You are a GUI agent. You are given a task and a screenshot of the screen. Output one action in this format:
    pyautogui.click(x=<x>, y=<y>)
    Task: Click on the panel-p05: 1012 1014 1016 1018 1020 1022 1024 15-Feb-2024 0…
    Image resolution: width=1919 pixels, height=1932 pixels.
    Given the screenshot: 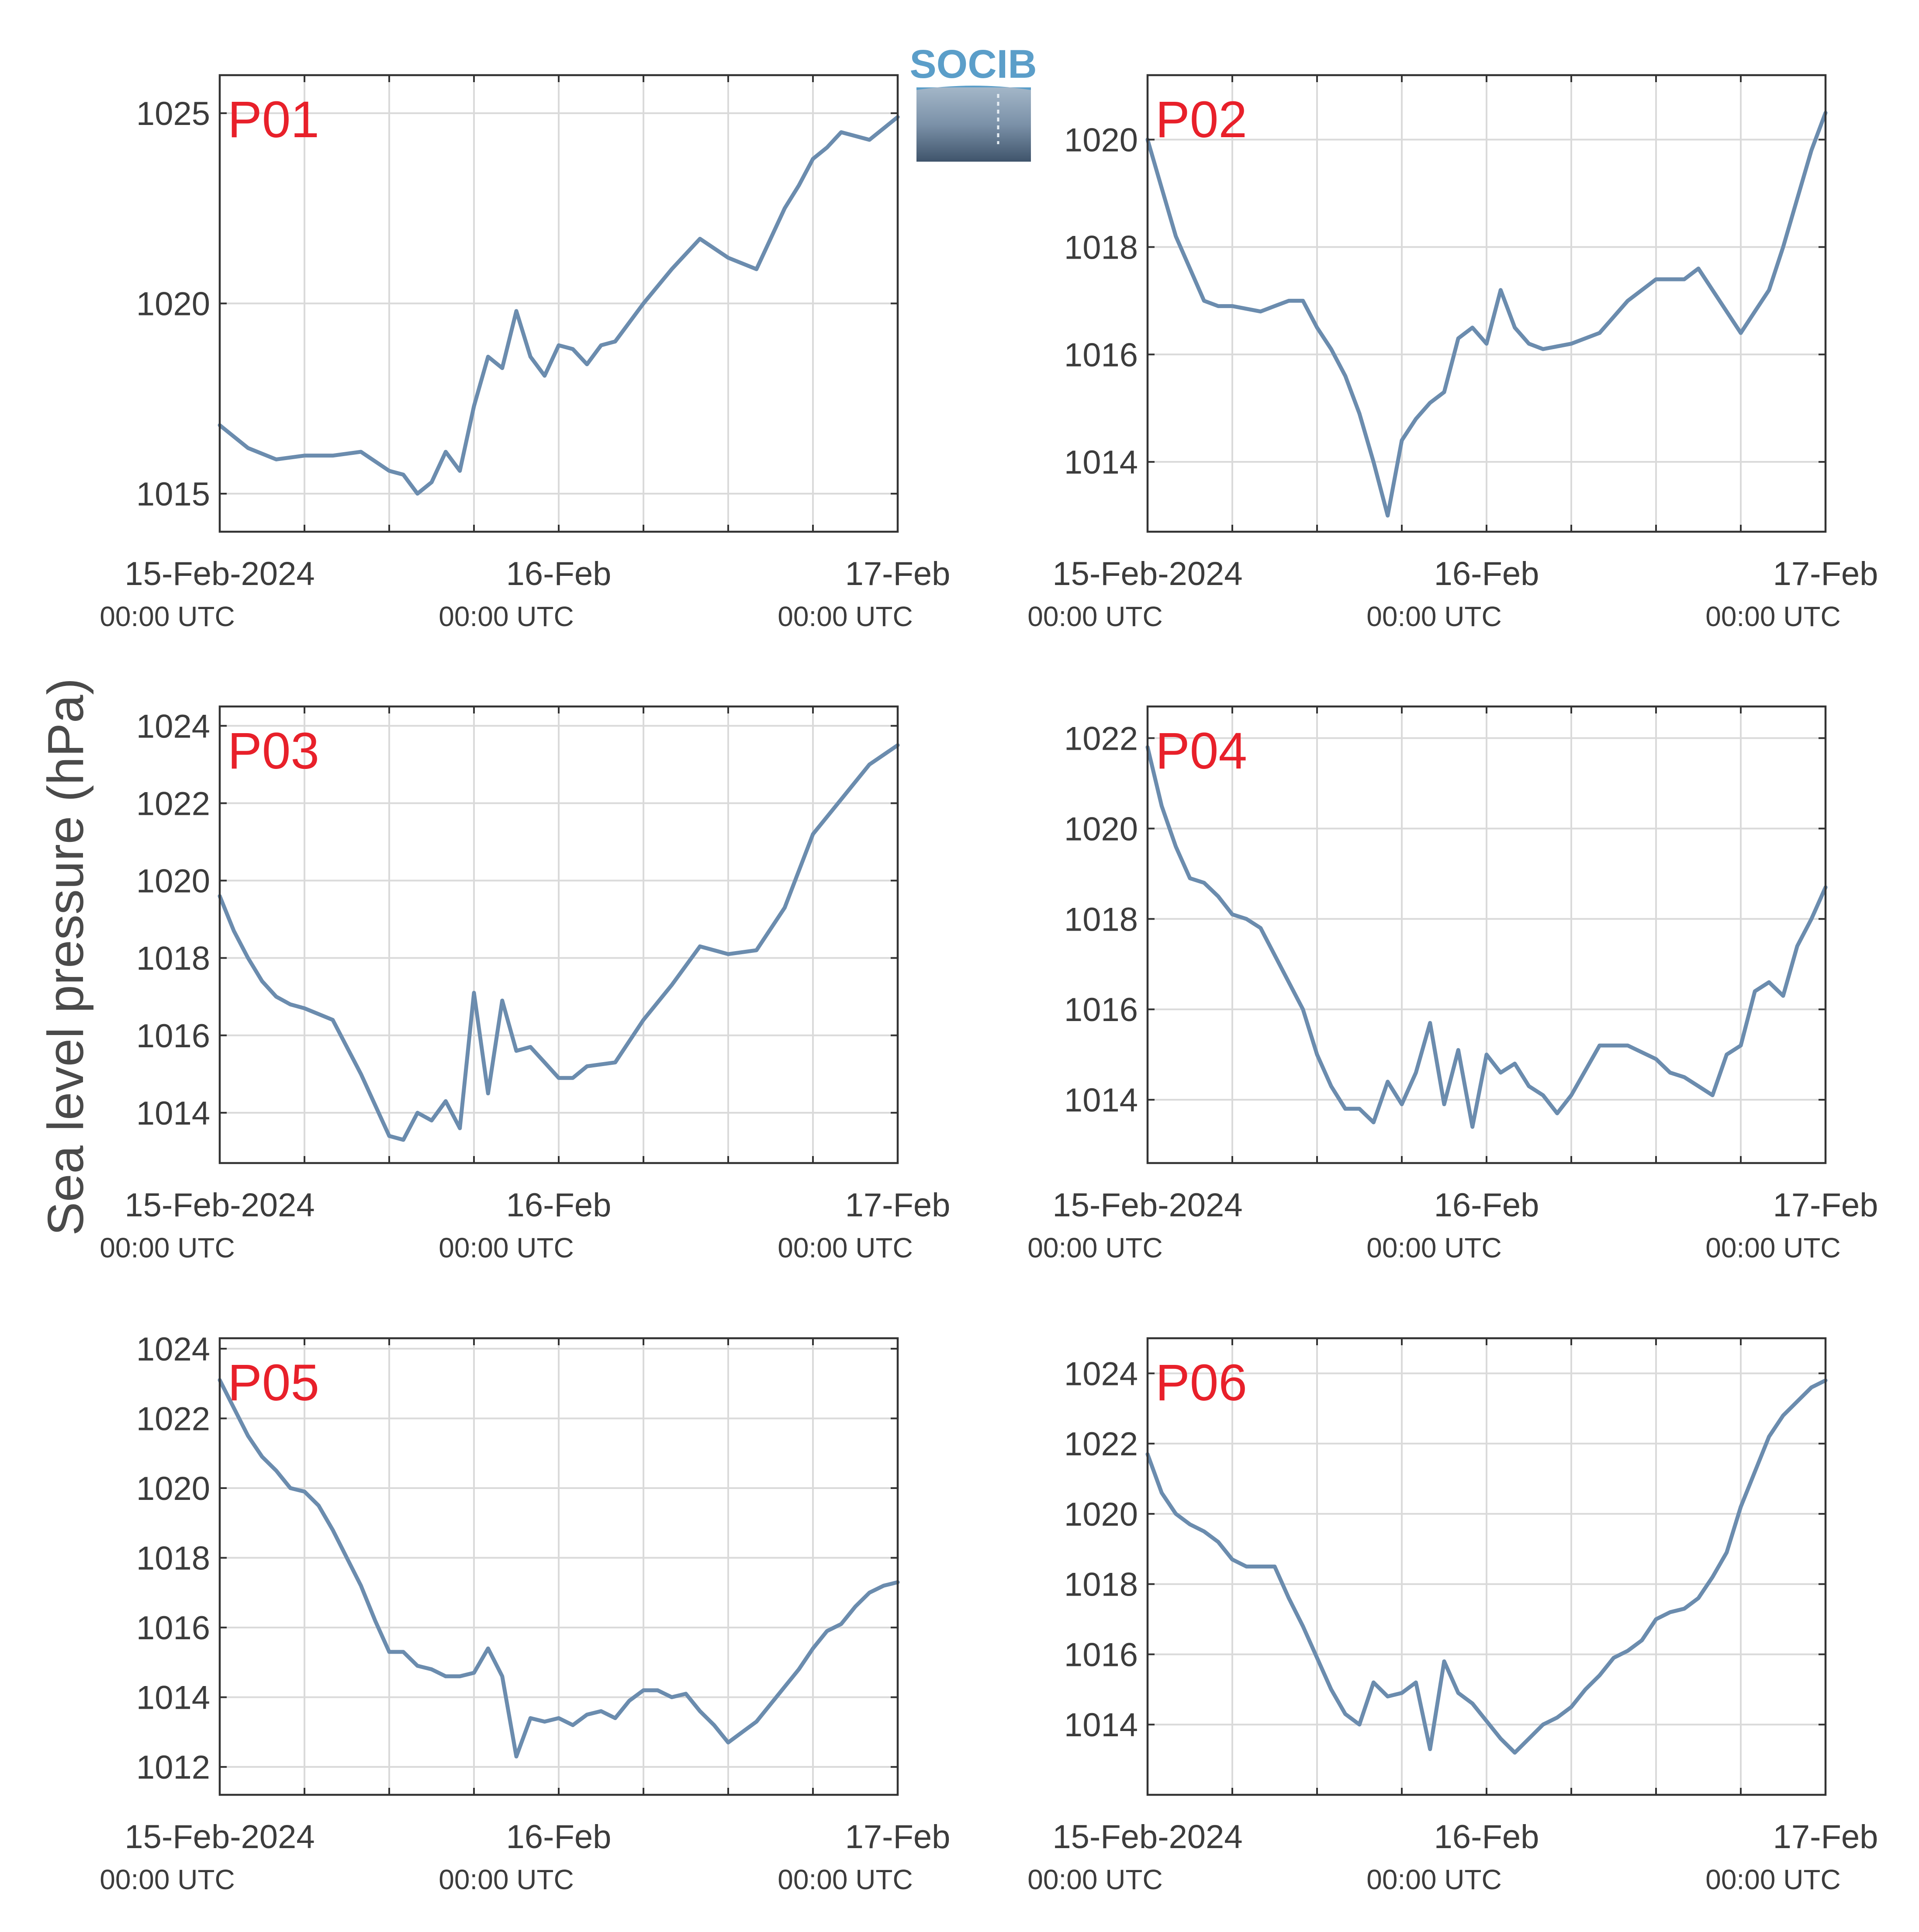 What is the action you would take?
    pyautogui.click(x=525, y=1613)
    